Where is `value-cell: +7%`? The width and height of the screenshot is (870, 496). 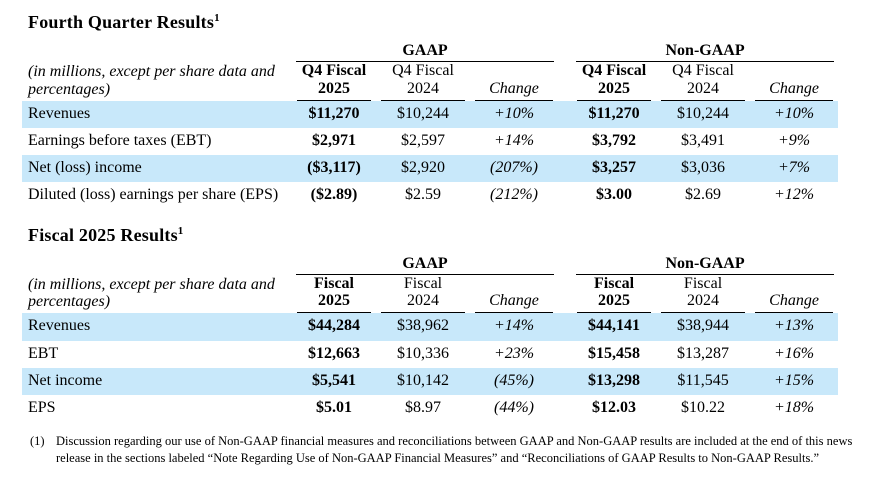 value-cell: +7% is located at coordinates (794, 168).